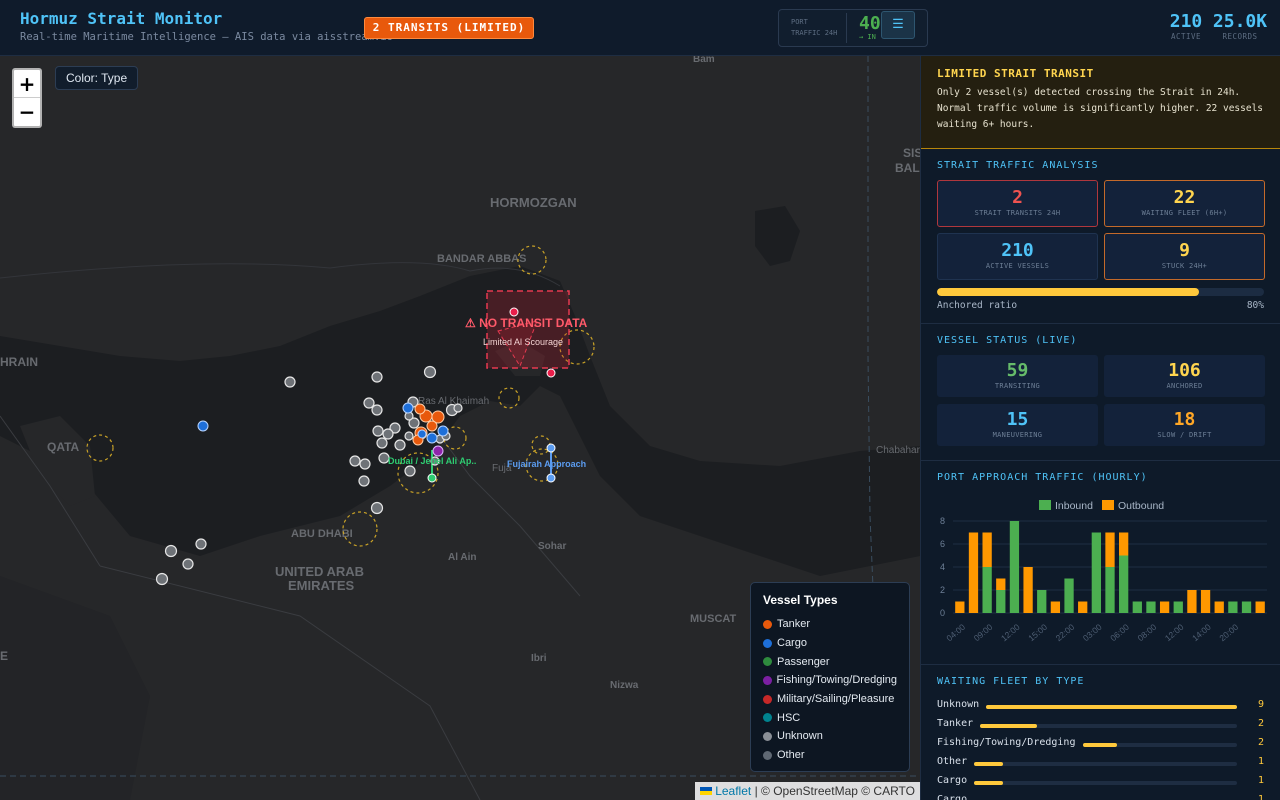 The height and width of the screenshot is (800, 1280). What do you see at coordinates (309, 475) in the screenshot?
I see `vessels-unknown` at bounding box center [309, 475].